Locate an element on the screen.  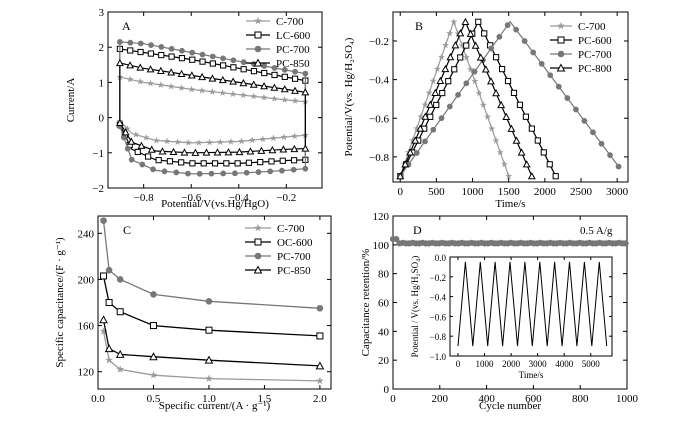
series-line is located at coordinates (211, 306).